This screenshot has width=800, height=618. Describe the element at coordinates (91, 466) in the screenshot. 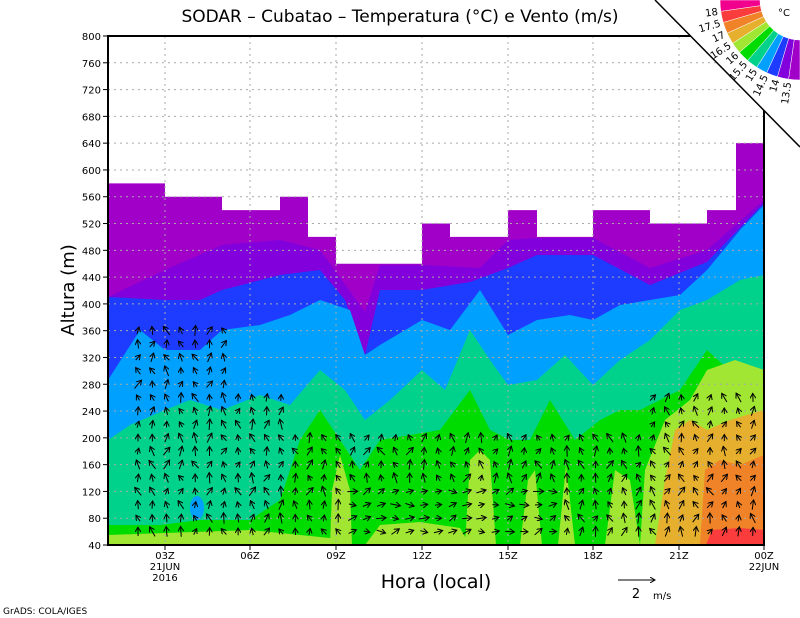

I see `y-tick-label: 160` at that location.